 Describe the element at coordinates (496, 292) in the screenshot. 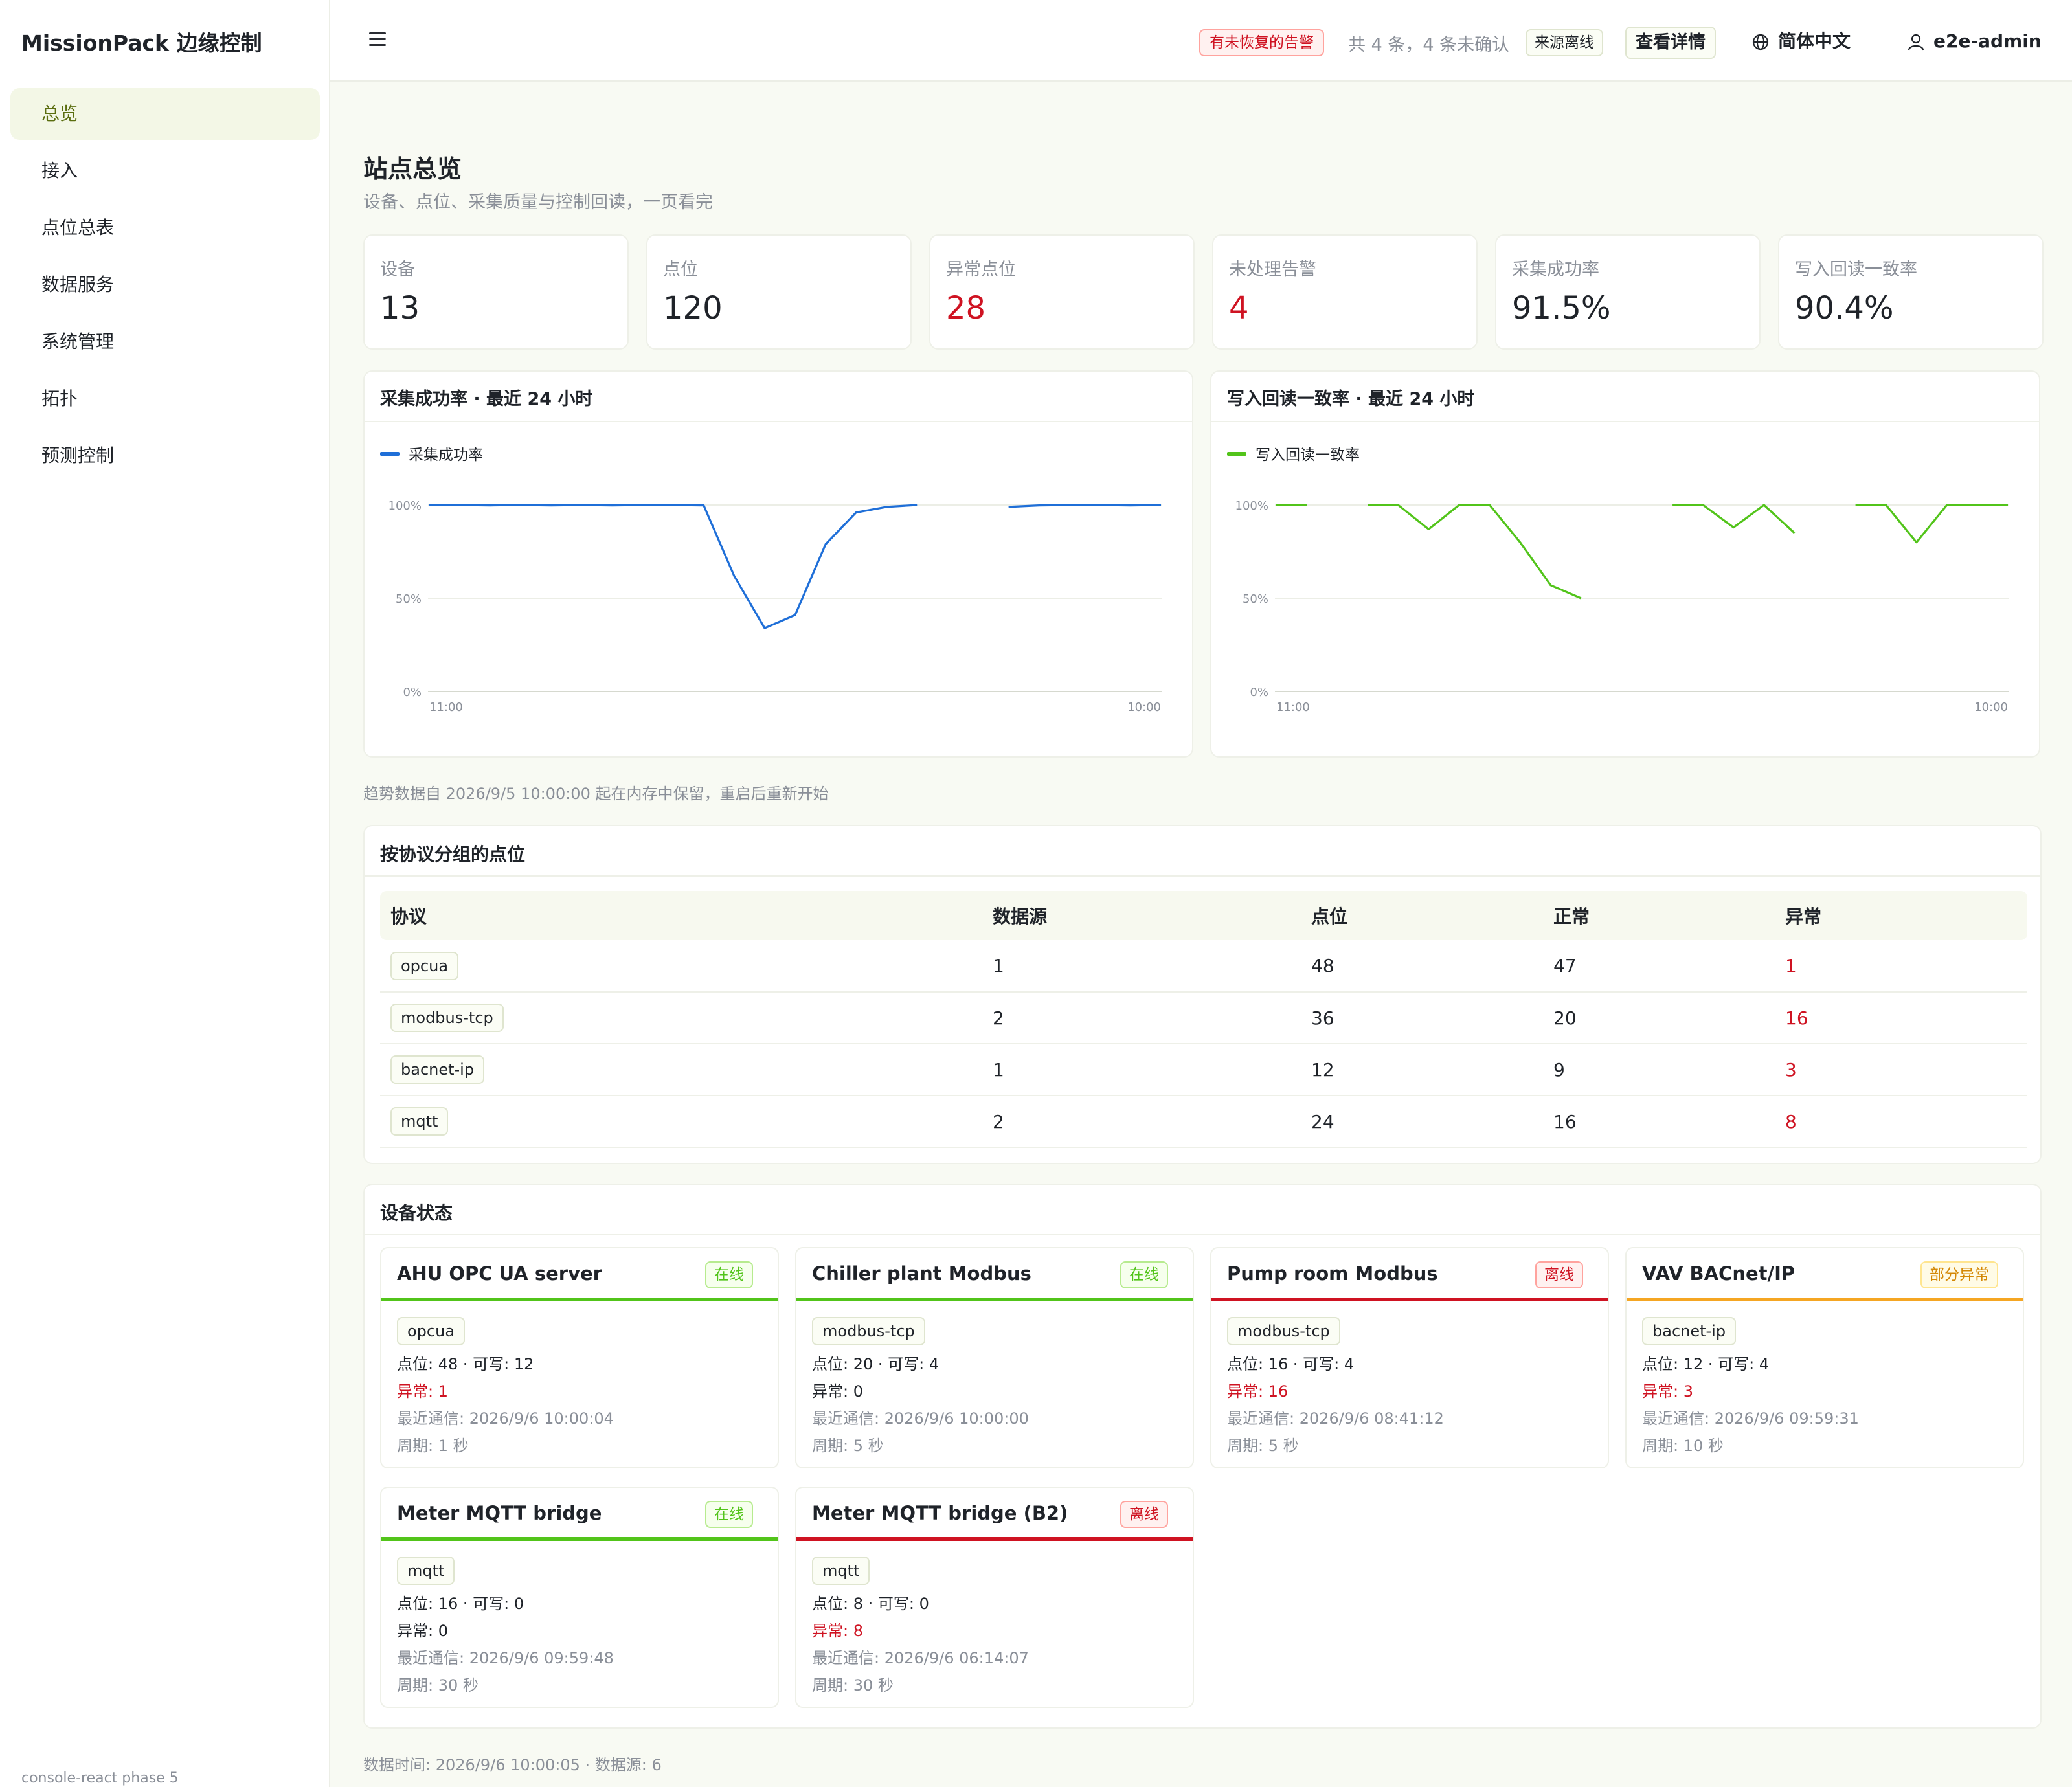

I see `kpi-card: 设备 13` at that location.